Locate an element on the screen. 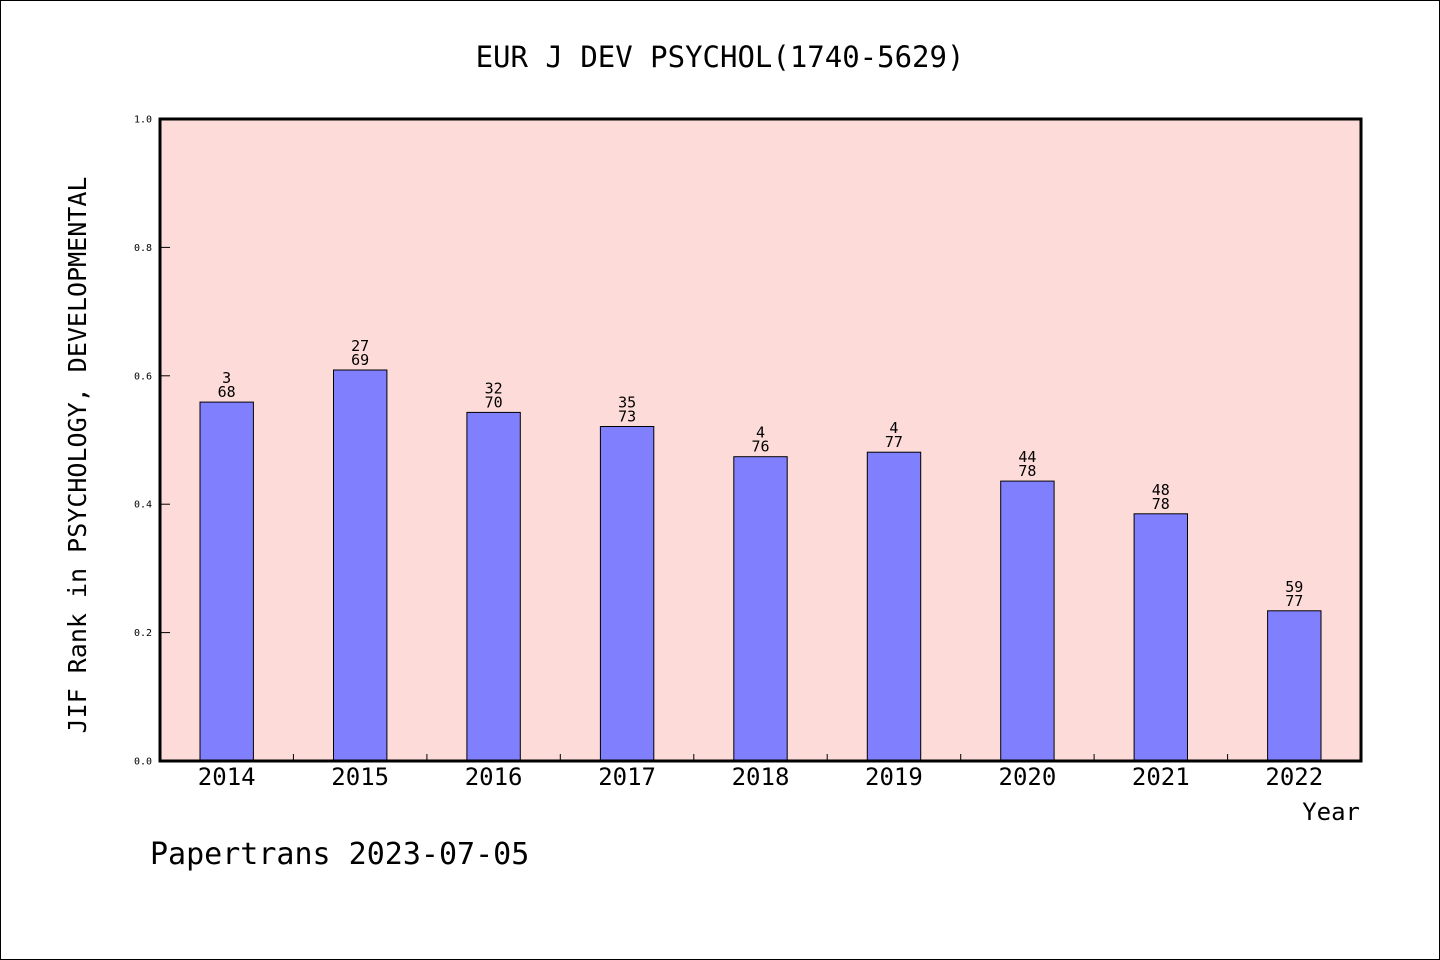 Image resolution: width=1440 pixels, height=960 pixels. bar-label-rank-2016: 32 is located at coordinates (494, 388).